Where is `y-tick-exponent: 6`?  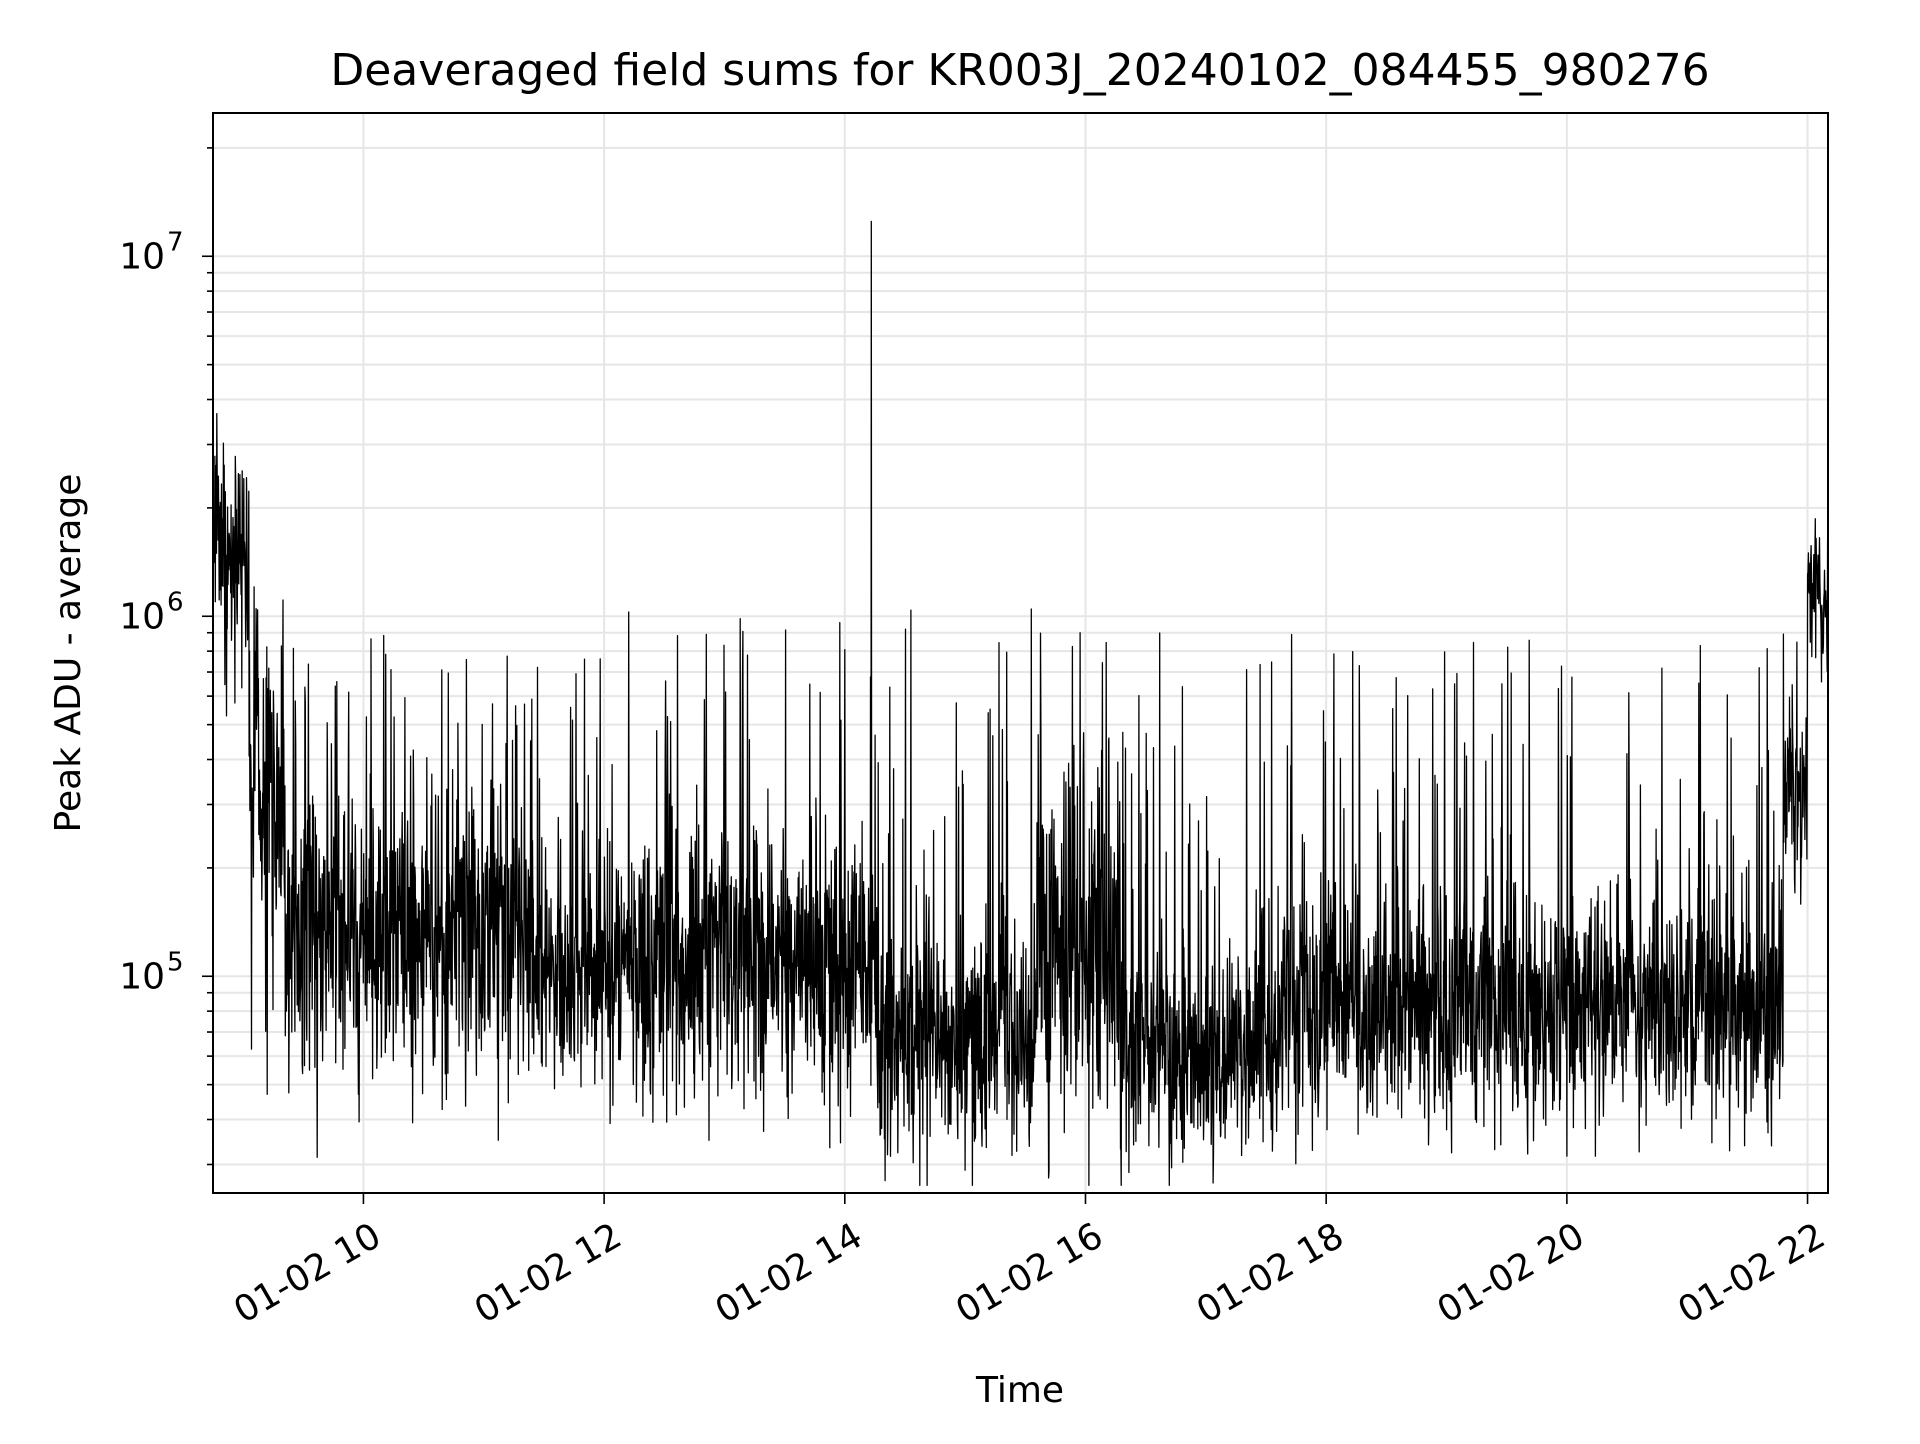
y-tick-exponent: 6 is located at coordinates (175, 602).